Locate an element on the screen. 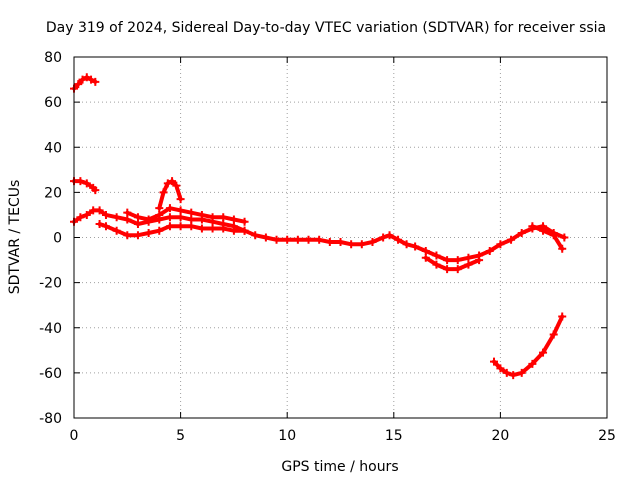 Image resolution: width=640 pixels, height=480 pixels. x-tick-label: 10 is located at coordinates (287, 436).